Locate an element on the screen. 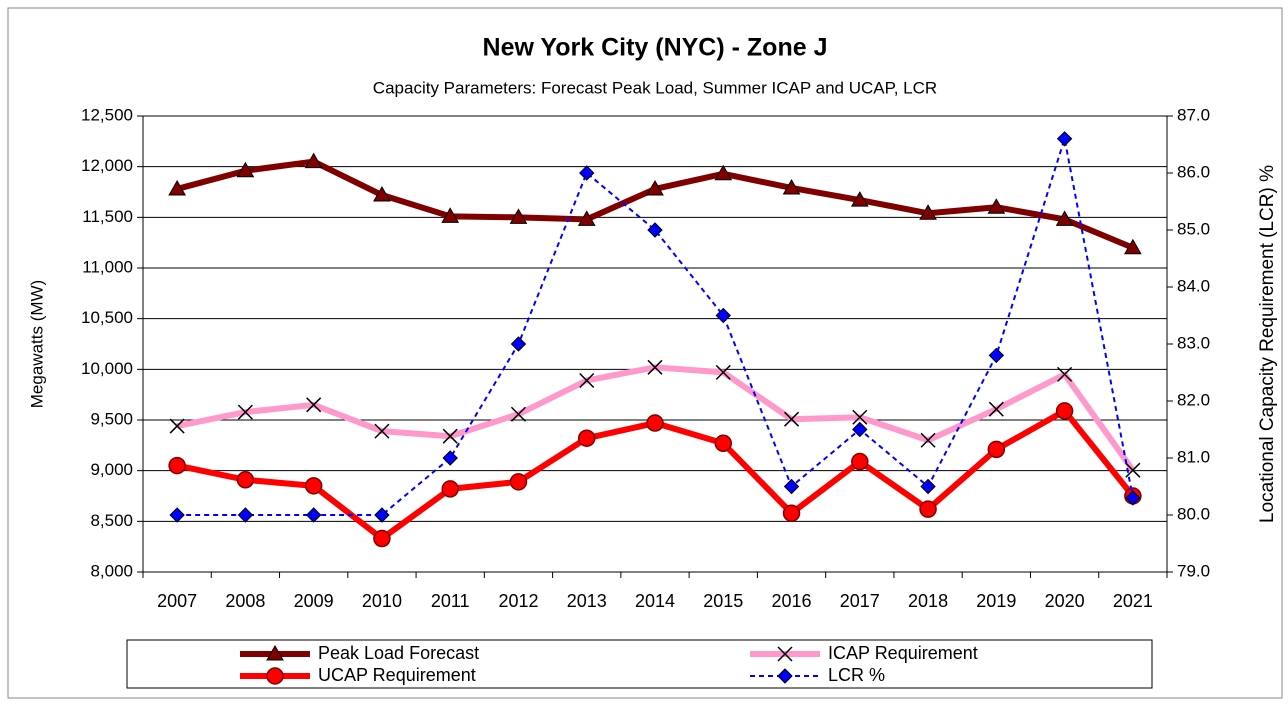 This screenshot has width=1288, height=710. x-tick-label: 2017 is located at coordinates (860, 601).